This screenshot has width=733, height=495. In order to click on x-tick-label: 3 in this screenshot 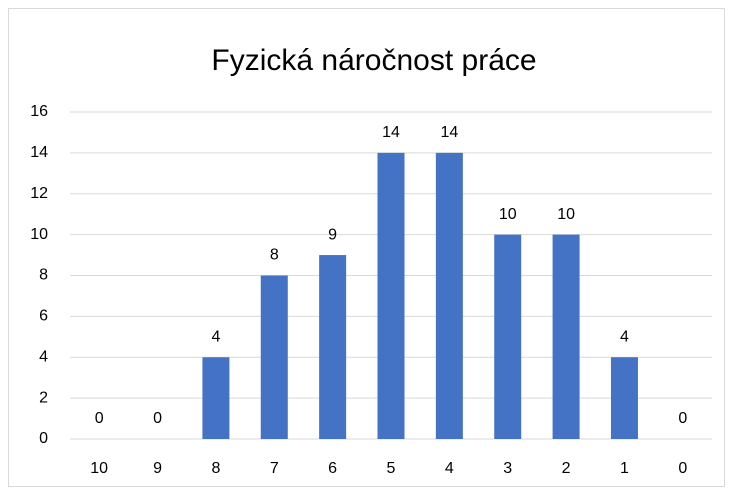, I will do `click(507, 468)`.